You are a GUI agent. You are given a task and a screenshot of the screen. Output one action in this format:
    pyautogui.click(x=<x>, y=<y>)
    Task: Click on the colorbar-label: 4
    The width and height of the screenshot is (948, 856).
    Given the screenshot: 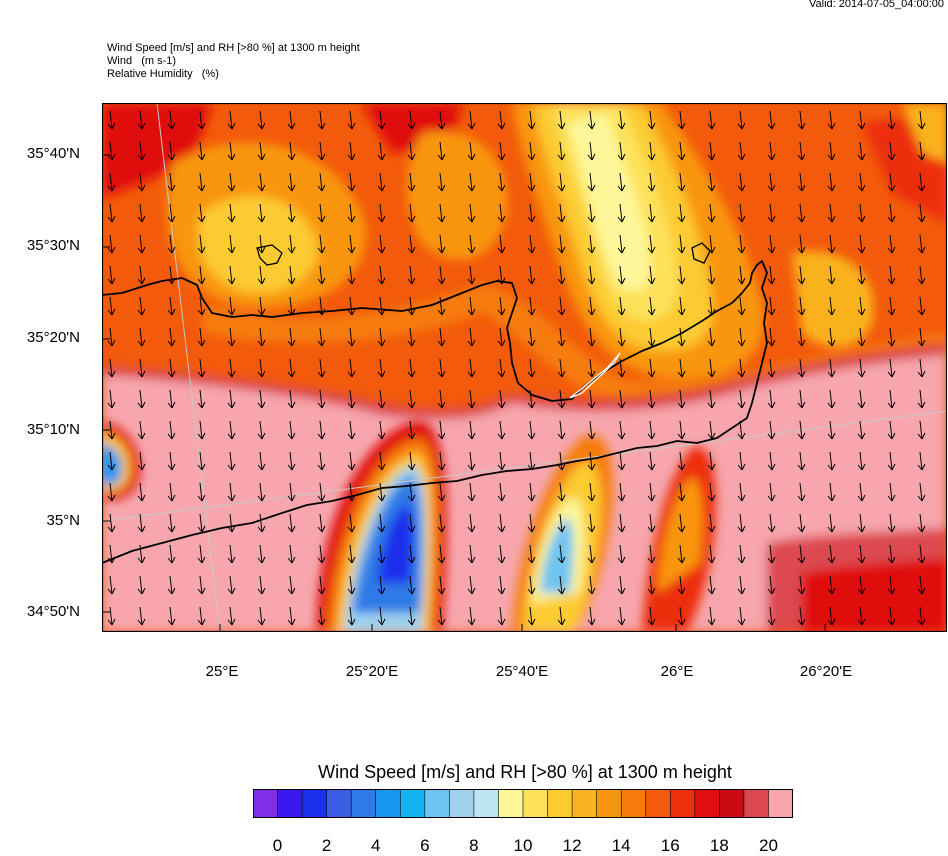 What is the action you would take?
    pyautogui.click(x=375, y=845)
    